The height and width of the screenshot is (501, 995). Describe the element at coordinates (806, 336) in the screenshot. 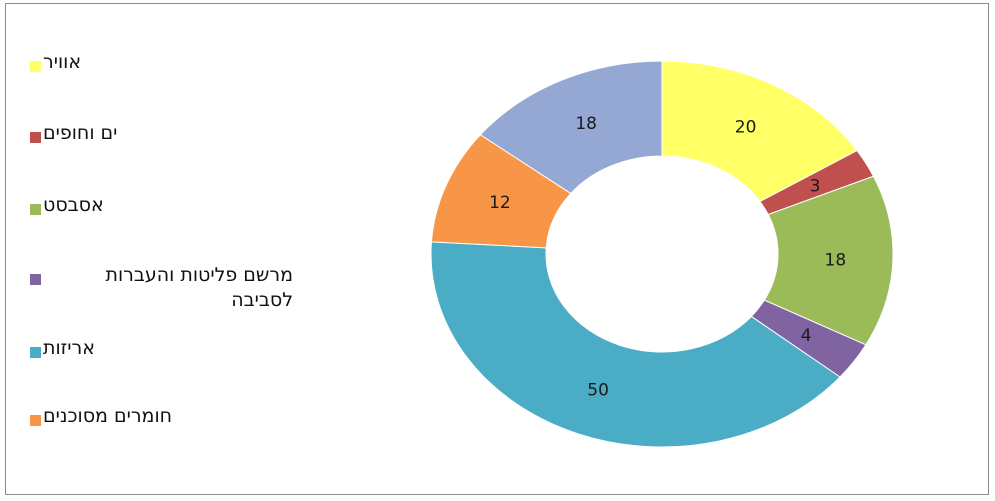

I see `data-label-emissions-register: 4` at that location.